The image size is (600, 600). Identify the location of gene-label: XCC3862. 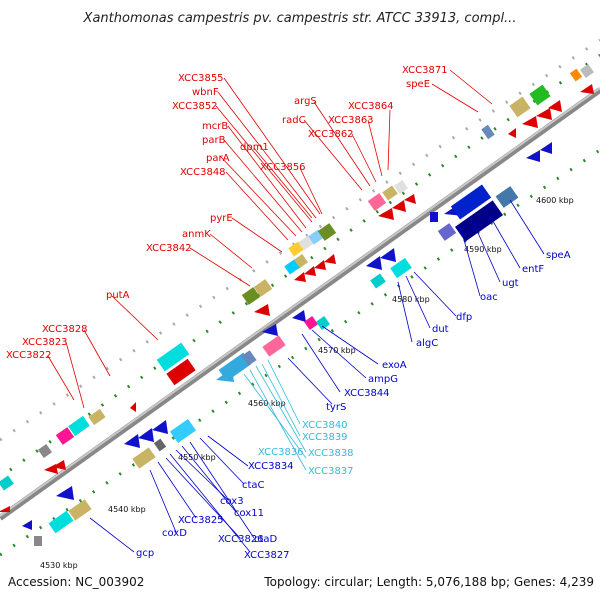
(331, 134).